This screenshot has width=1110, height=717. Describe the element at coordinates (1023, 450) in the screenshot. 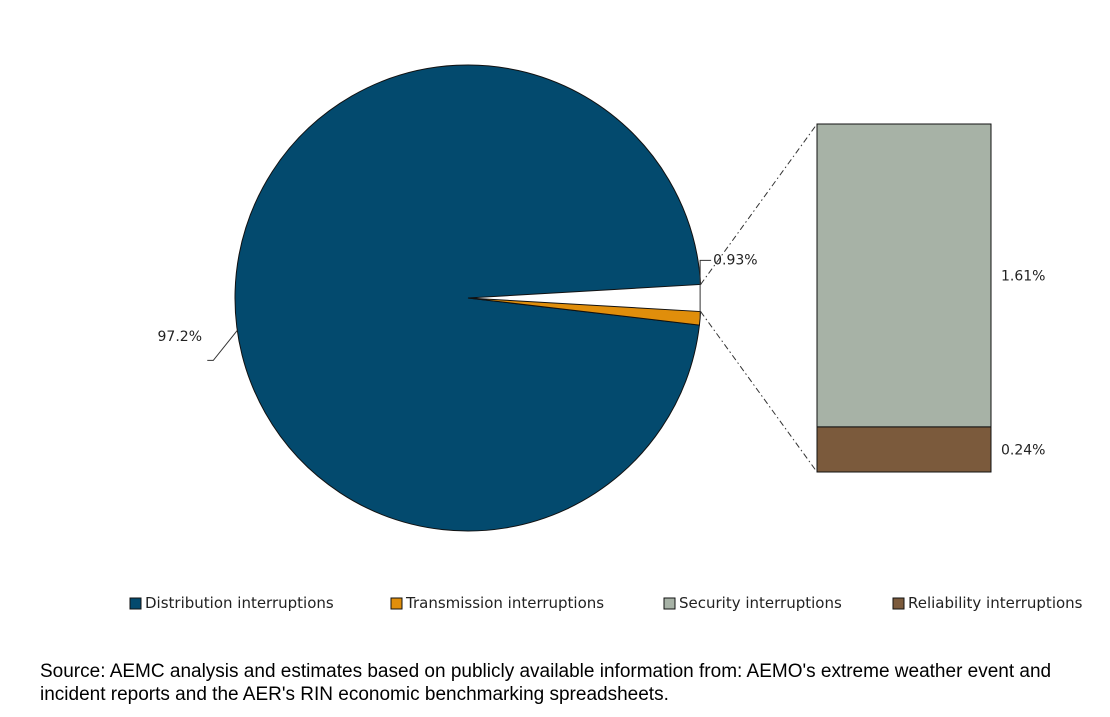

I see `data-label-reliability-interruptions: 0.24%` at that location.